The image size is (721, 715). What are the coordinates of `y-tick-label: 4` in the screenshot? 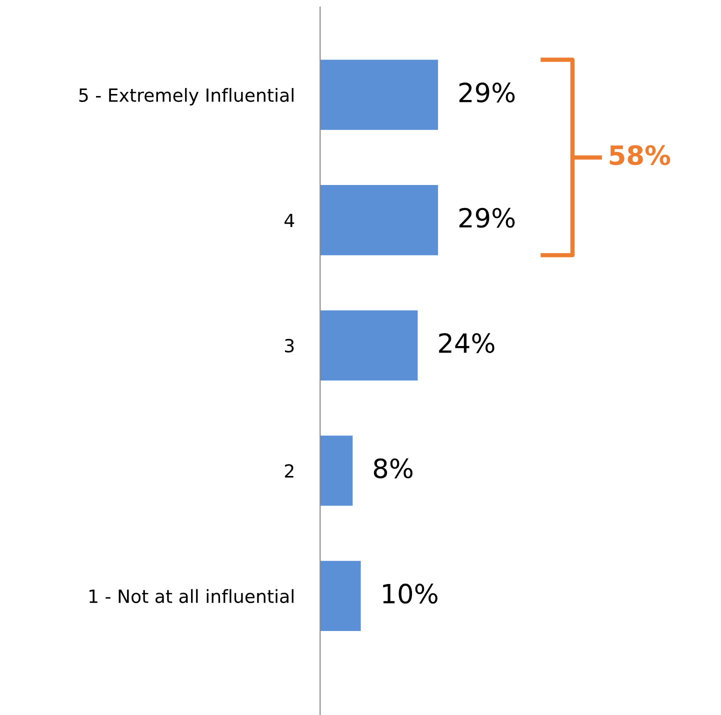 It's located at (289, 220).